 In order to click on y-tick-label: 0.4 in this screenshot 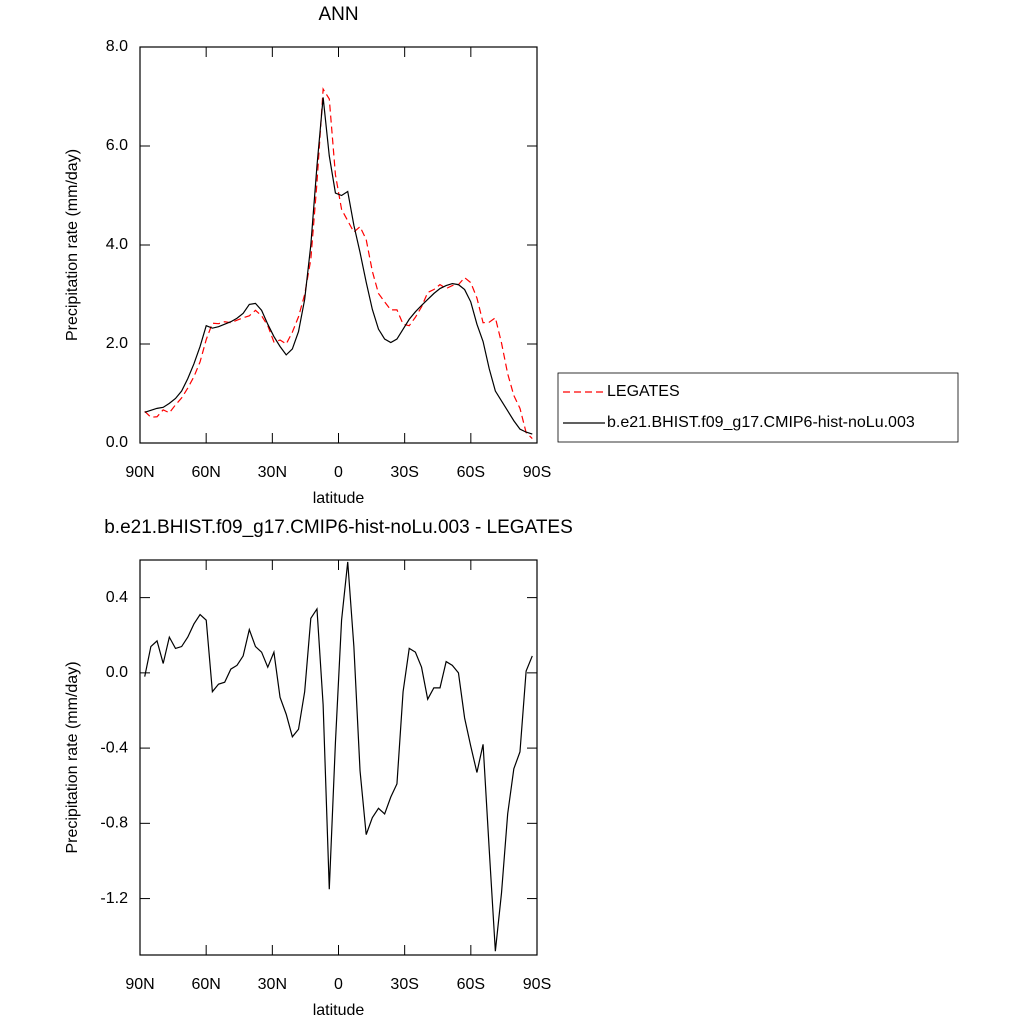, I will do `click(117, 597)`.